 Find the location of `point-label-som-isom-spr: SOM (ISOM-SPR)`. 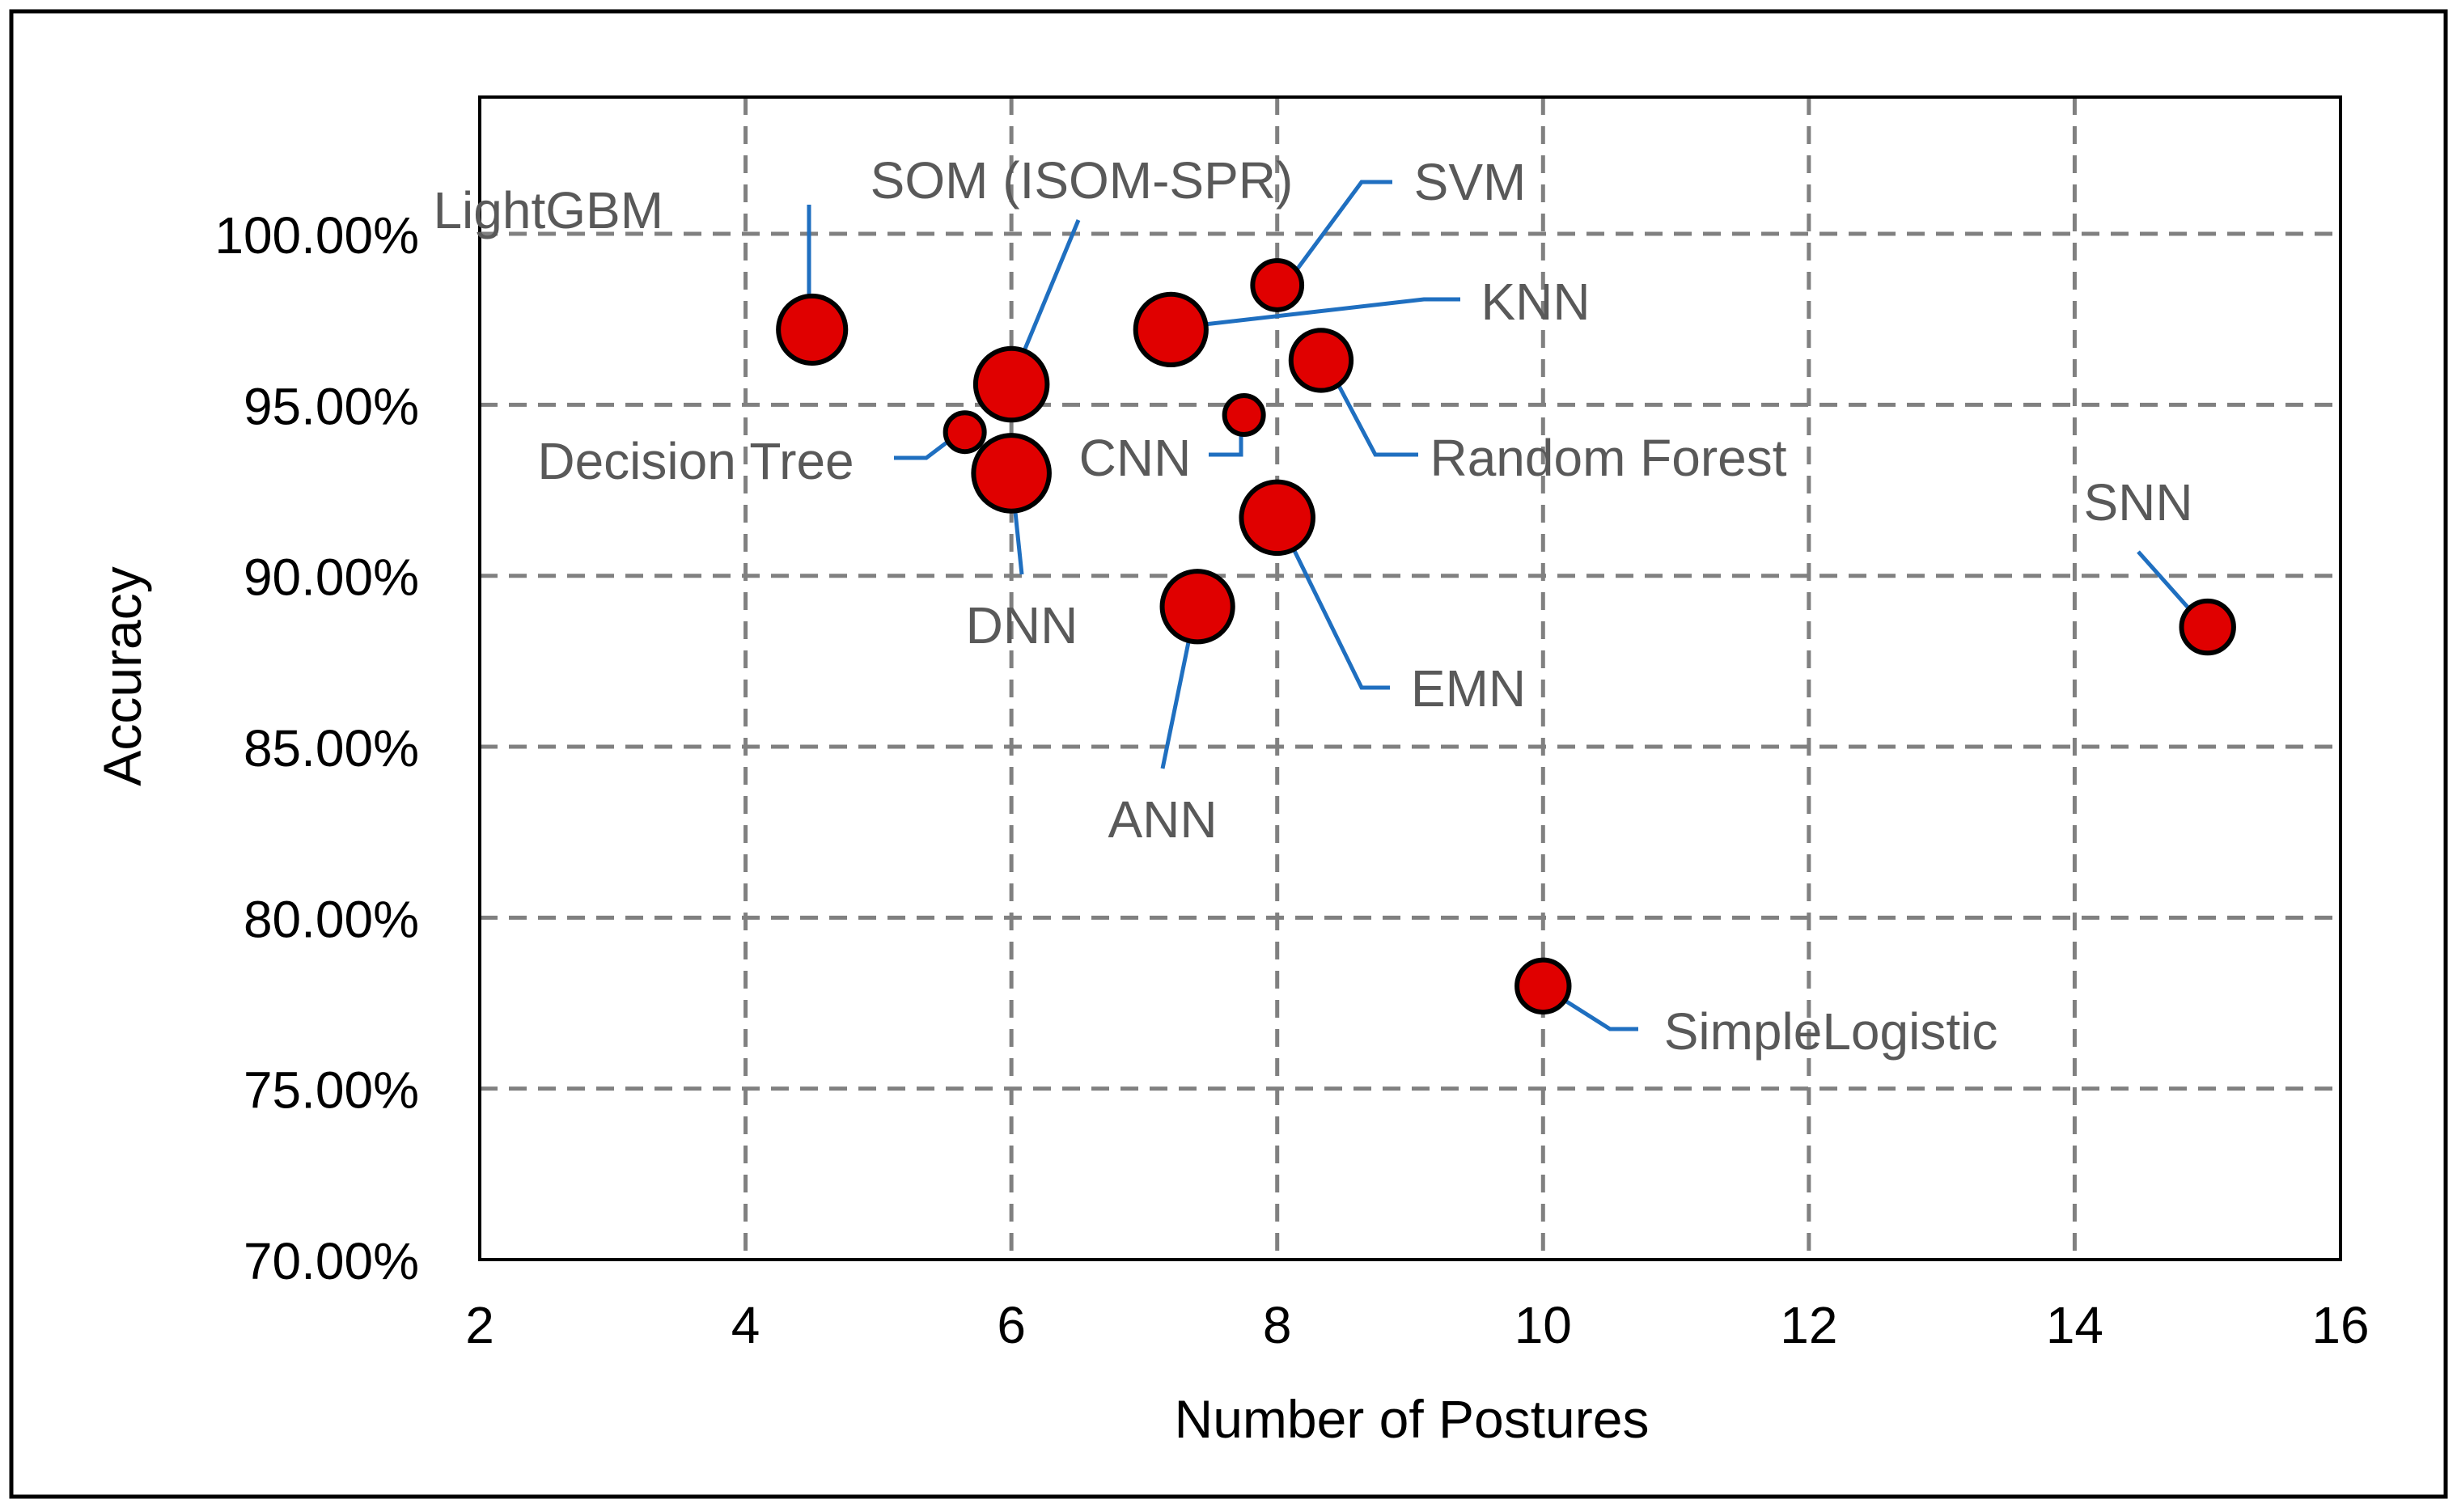

point-label-som-isom-spr: SOM (ISOM-SPR) is located at coordinates (1082, 180).